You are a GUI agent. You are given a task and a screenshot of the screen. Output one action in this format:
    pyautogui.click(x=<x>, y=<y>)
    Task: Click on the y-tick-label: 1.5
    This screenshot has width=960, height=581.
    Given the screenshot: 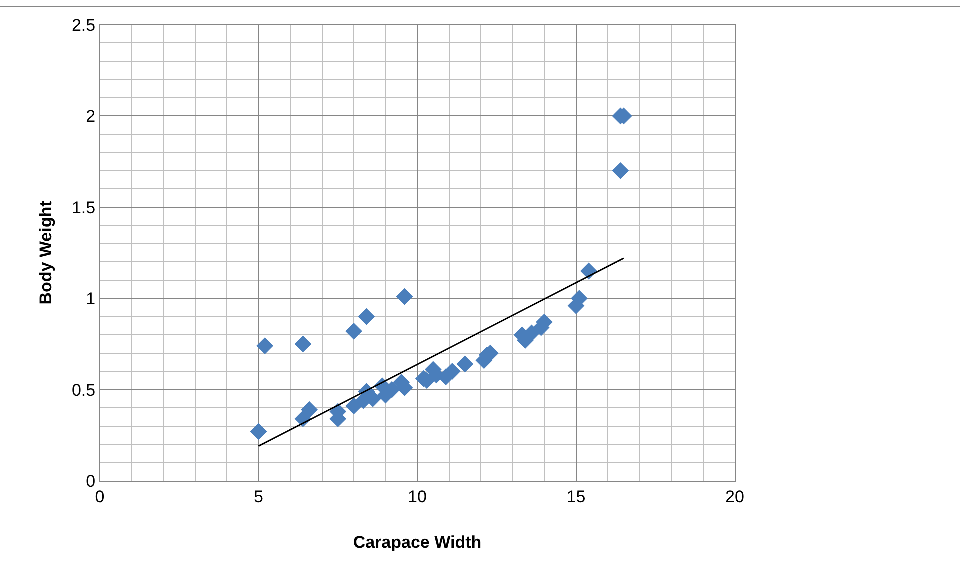 What is the action you would take?
    pyautogui.click(x=84, y=208)
    